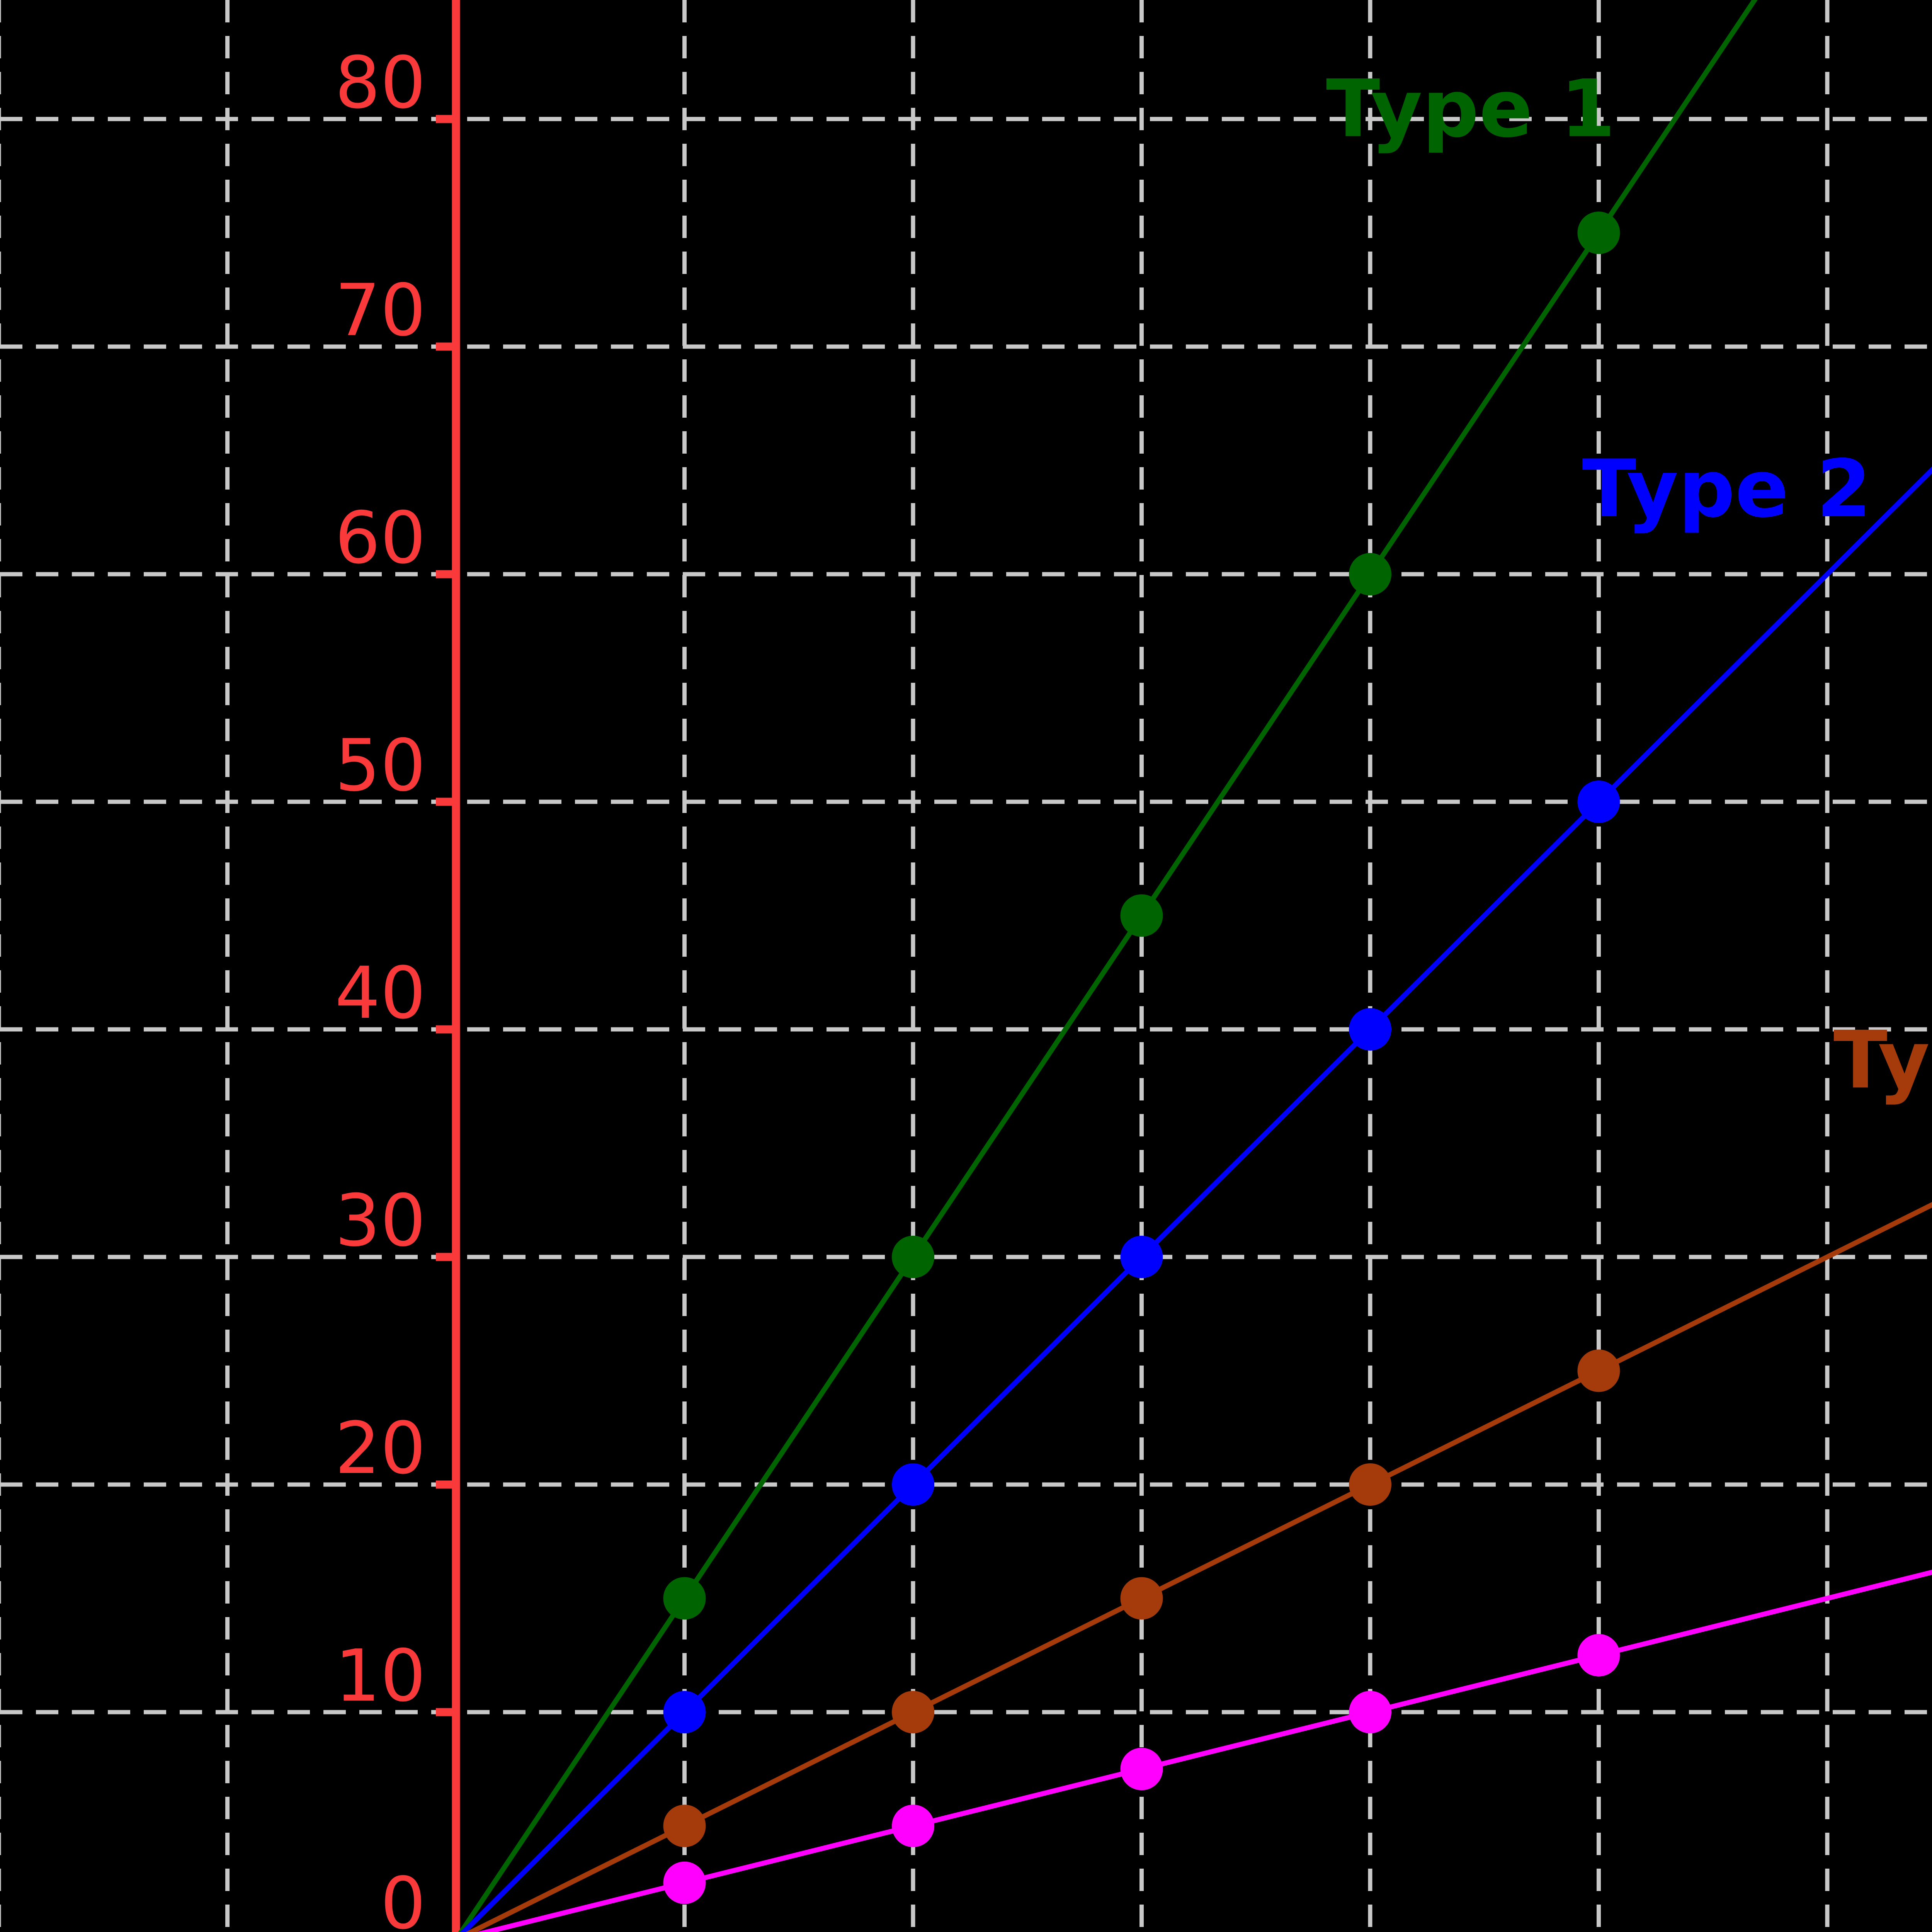 The image size is (1932, 1932). I want to click on y-tick-label-80: 80, so click(381, 82).